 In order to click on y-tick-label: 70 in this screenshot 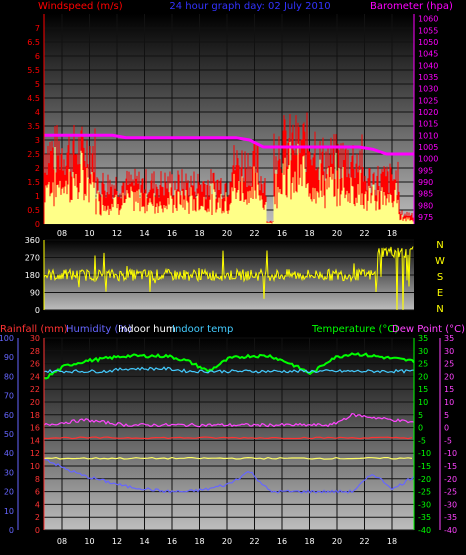, I will do `click(9, 396)`.